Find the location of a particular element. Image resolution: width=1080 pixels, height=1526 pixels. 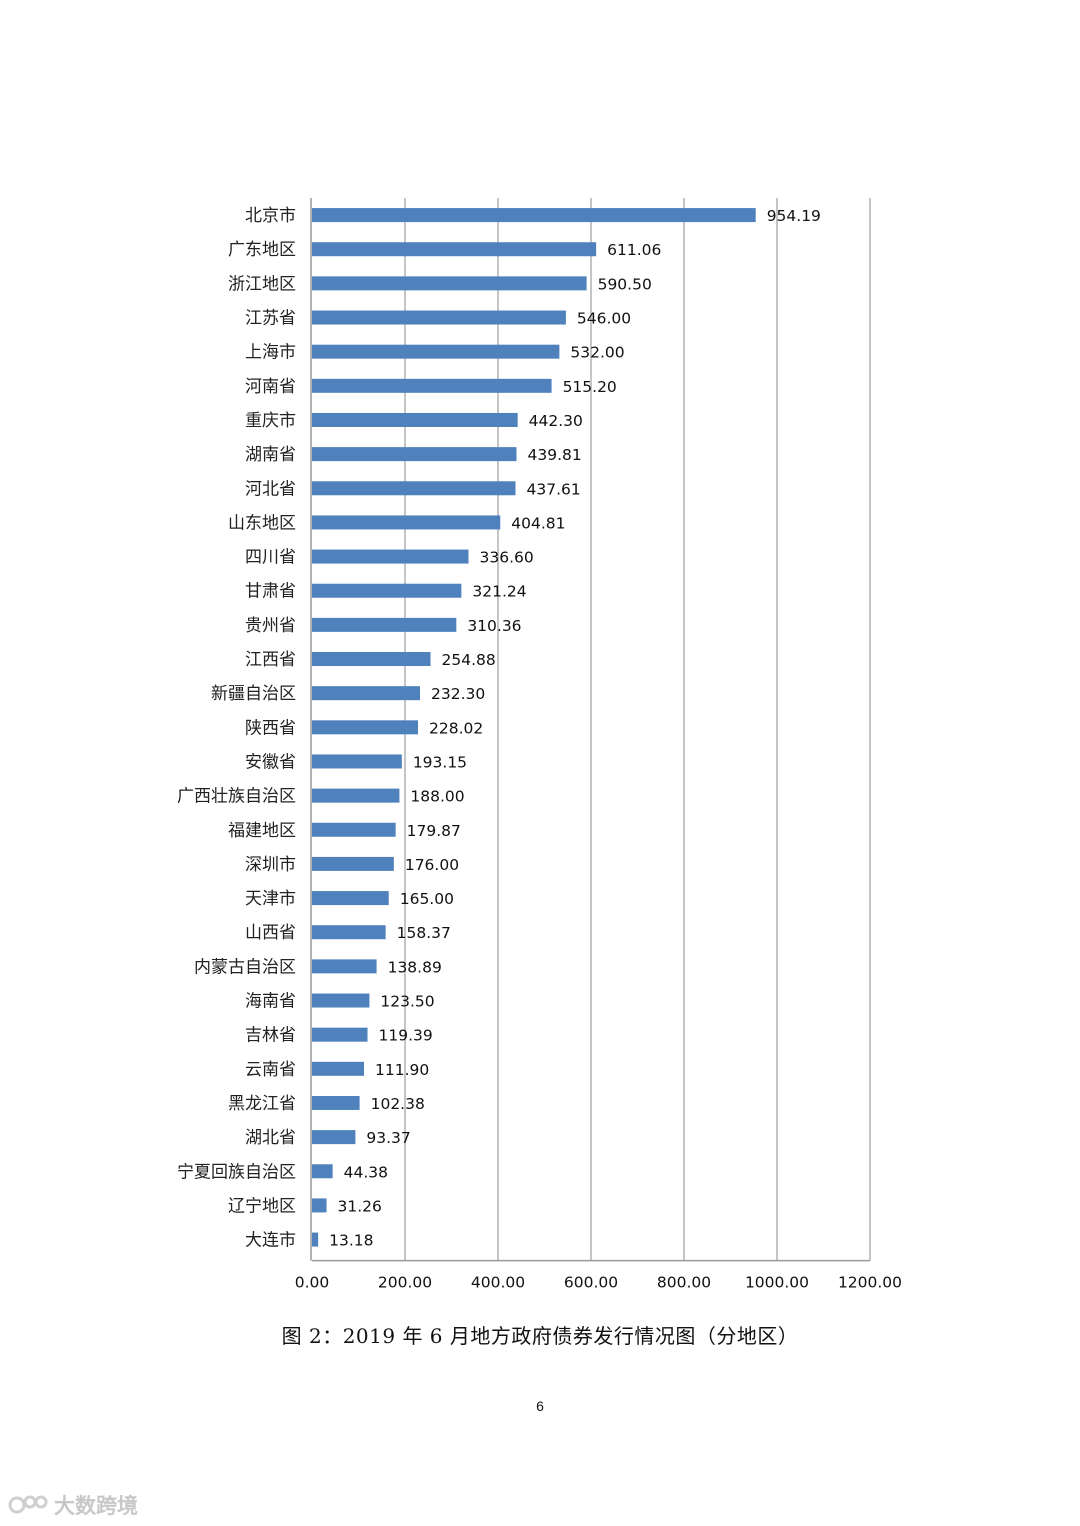

value-label: 102.38 is located at coordinates (398, 1104).